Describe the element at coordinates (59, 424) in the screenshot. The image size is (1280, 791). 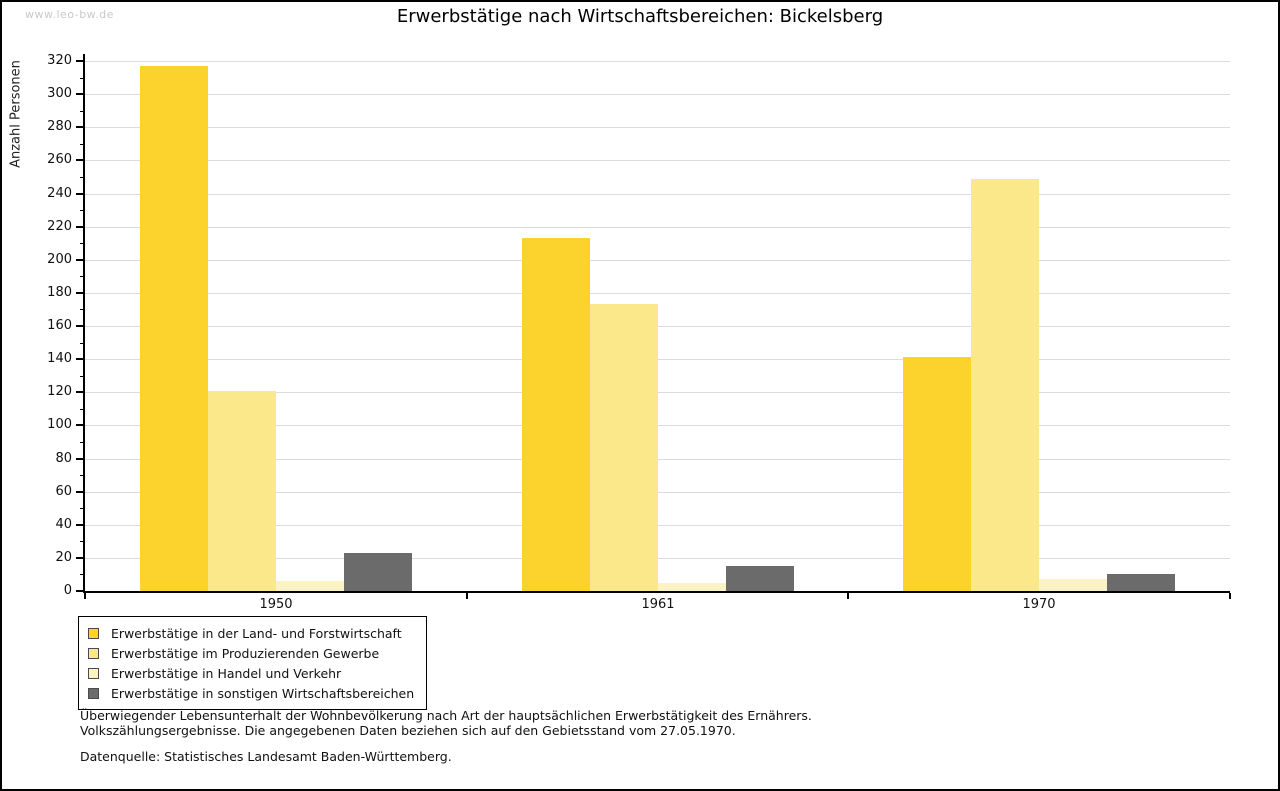
I see `y-tick-label-100: 100` at that location.